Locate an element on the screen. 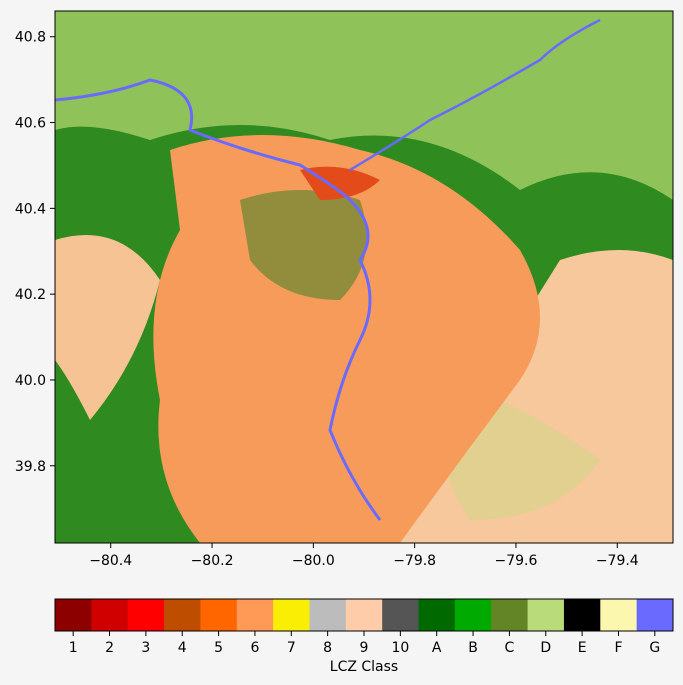  colorbar-tick-label: 5 is located at coordinates (218, 648).